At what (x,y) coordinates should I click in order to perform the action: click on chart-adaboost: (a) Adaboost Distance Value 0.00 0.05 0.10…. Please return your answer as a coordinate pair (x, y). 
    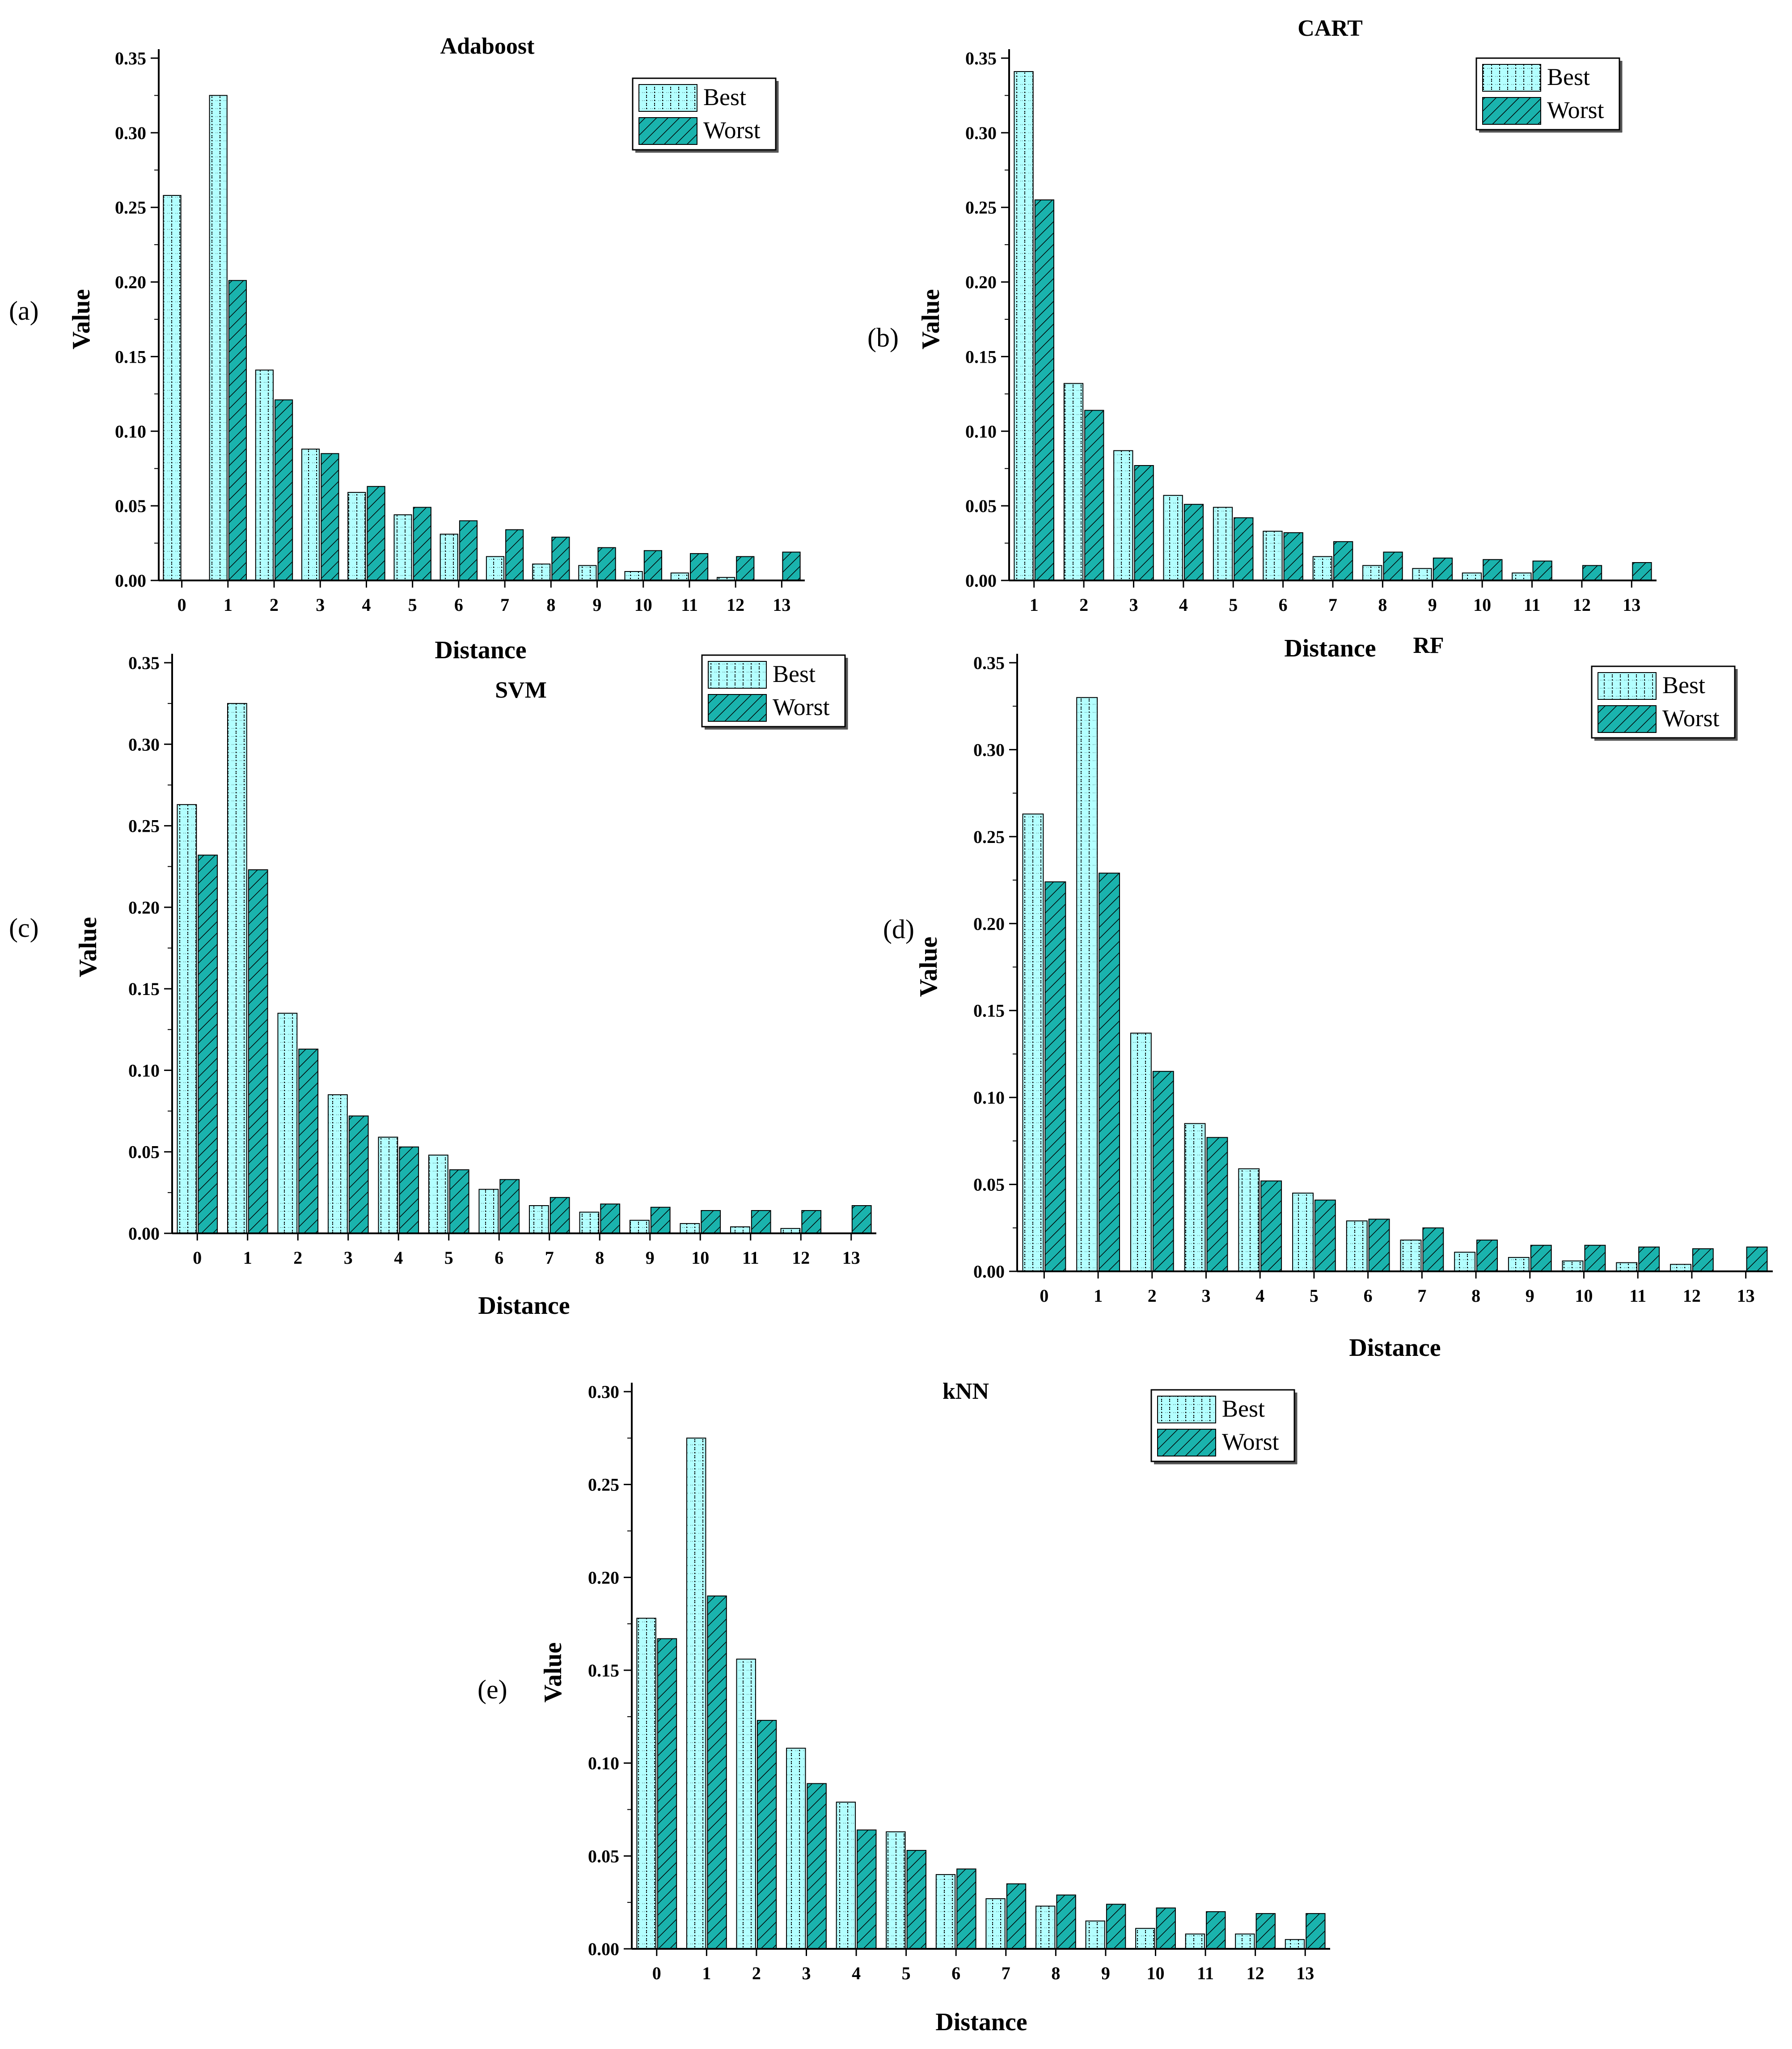
    Looking at the image, I should click on (407, 349).